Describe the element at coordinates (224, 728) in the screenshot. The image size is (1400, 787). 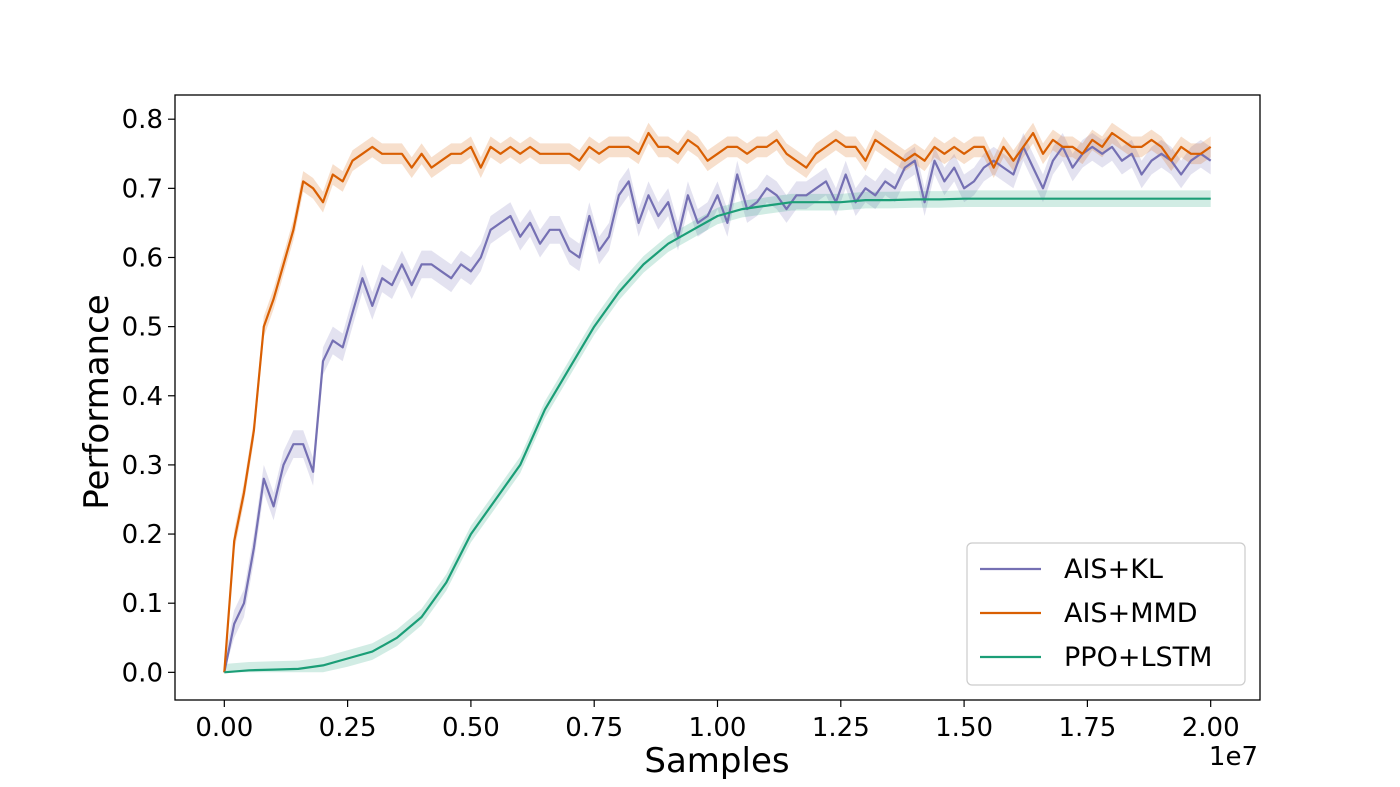
I see `x-tick-label: 0.00` at that location.